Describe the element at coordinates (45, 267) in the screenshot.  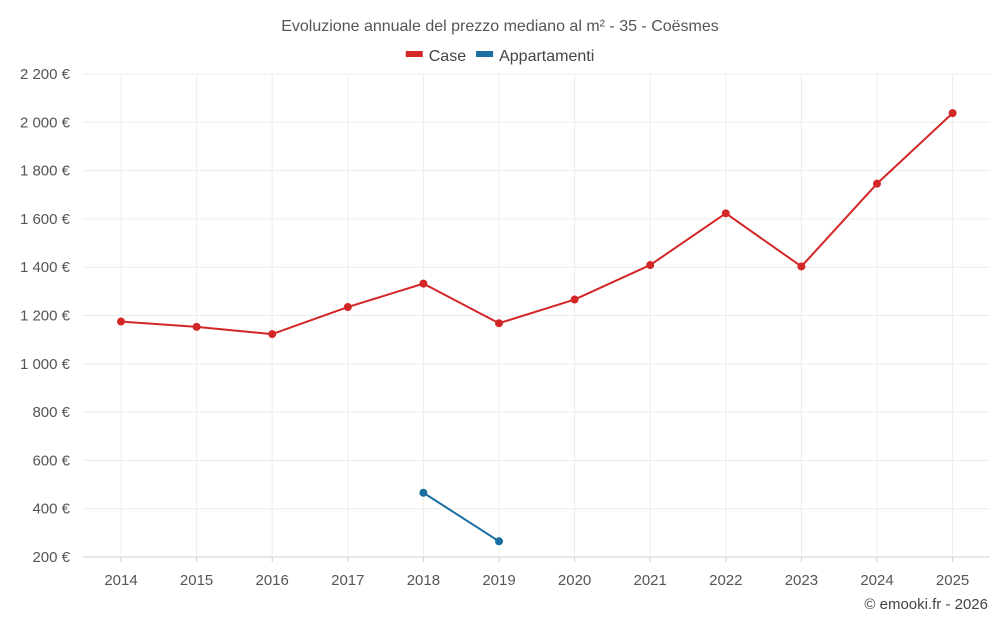
I see `y-tick-label: 1 400 €` at that location.